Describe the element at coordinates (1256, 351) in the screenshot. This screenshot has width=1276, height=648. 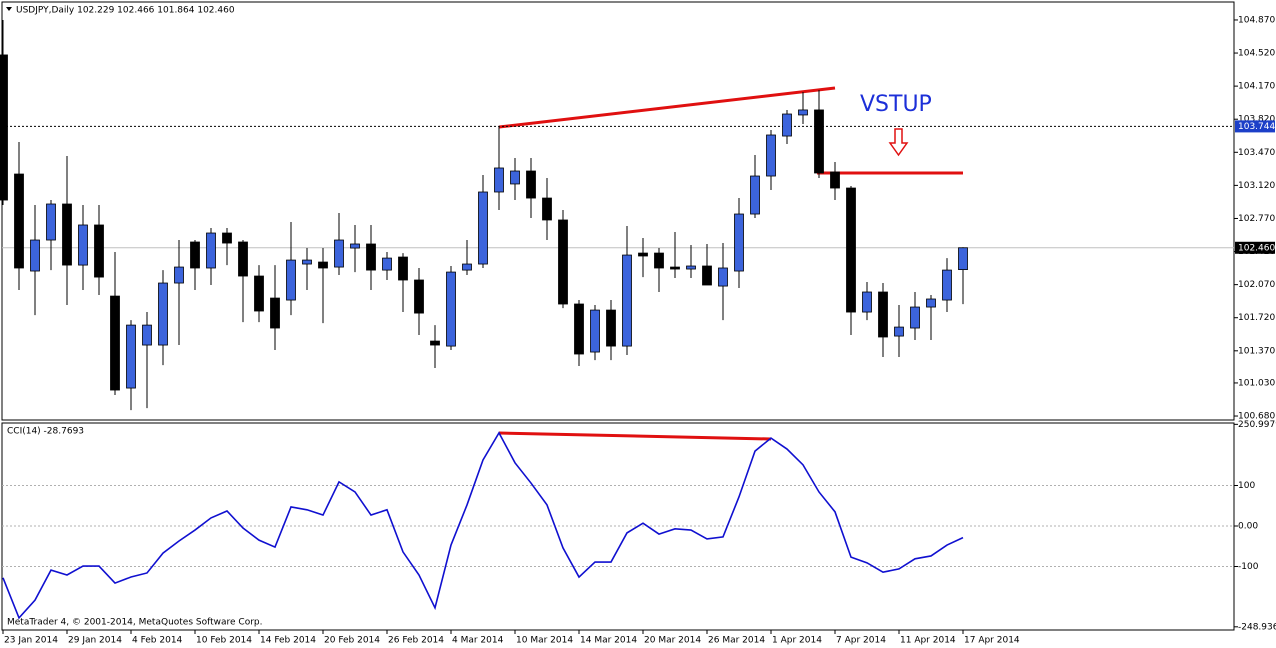
I see `y-tick-label: 101.370` at that location.